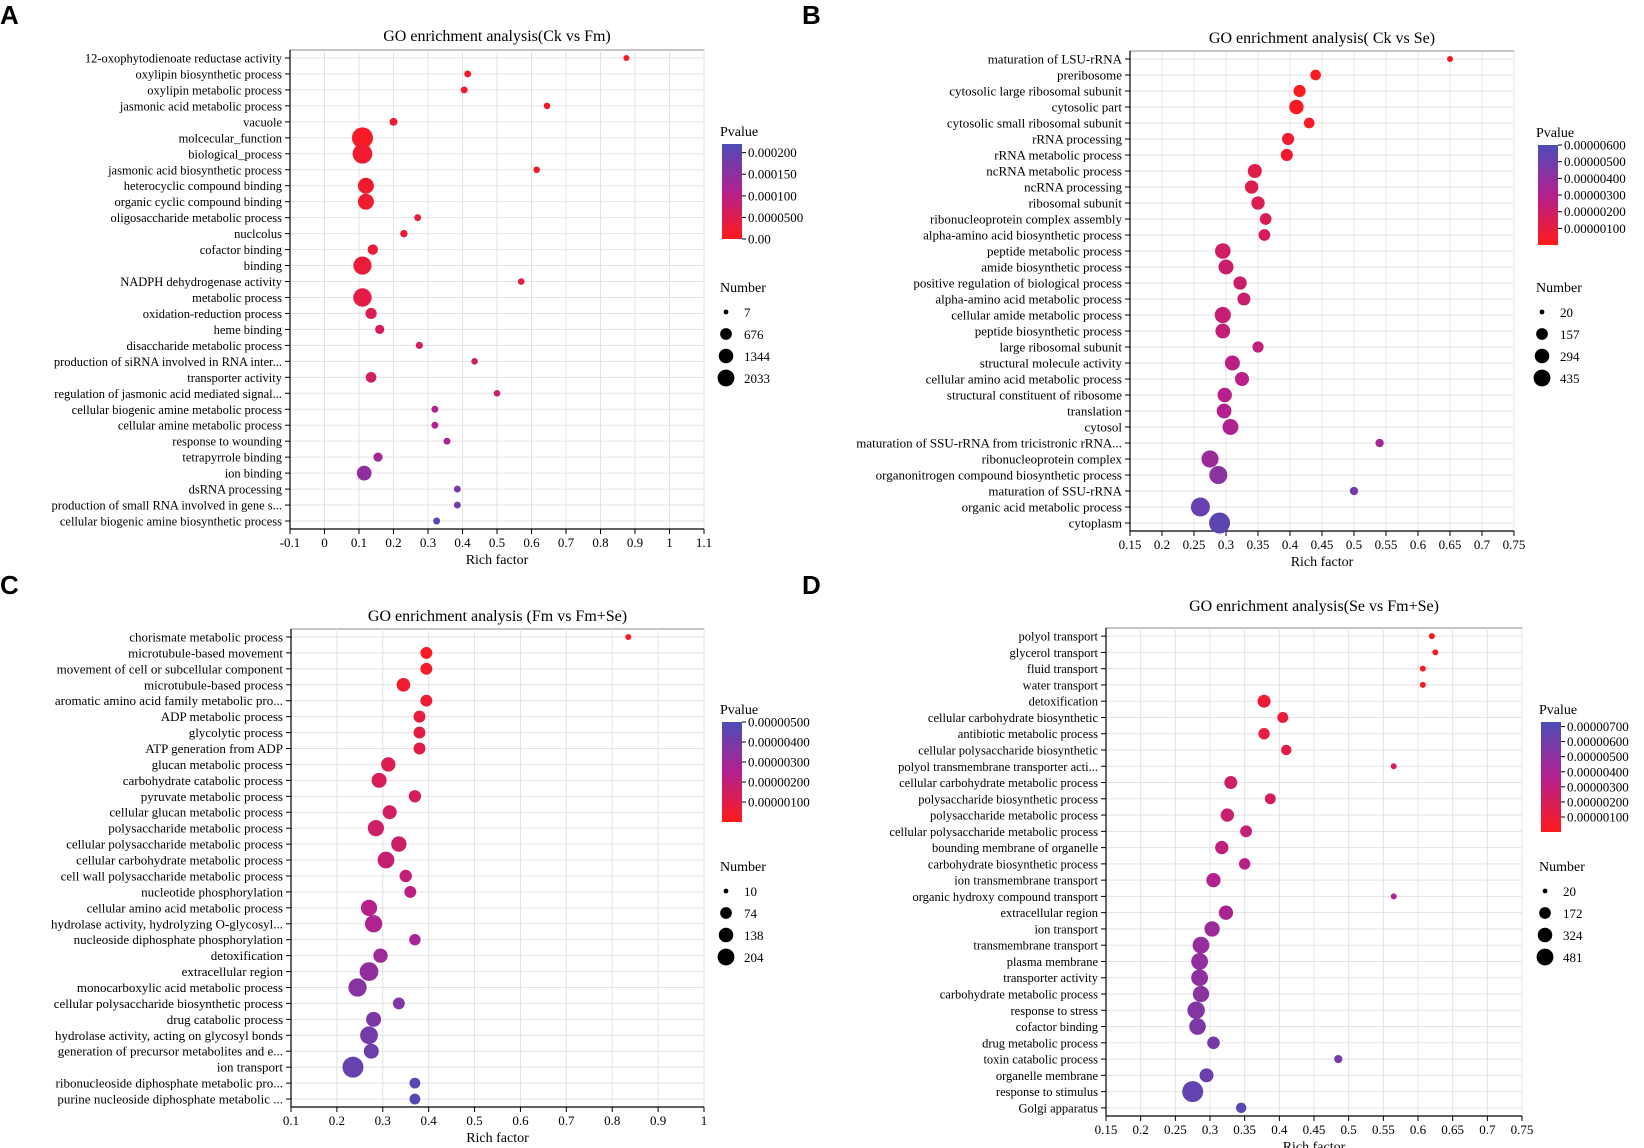  I want to click on panel-letter-b: B, so click(811, 15).